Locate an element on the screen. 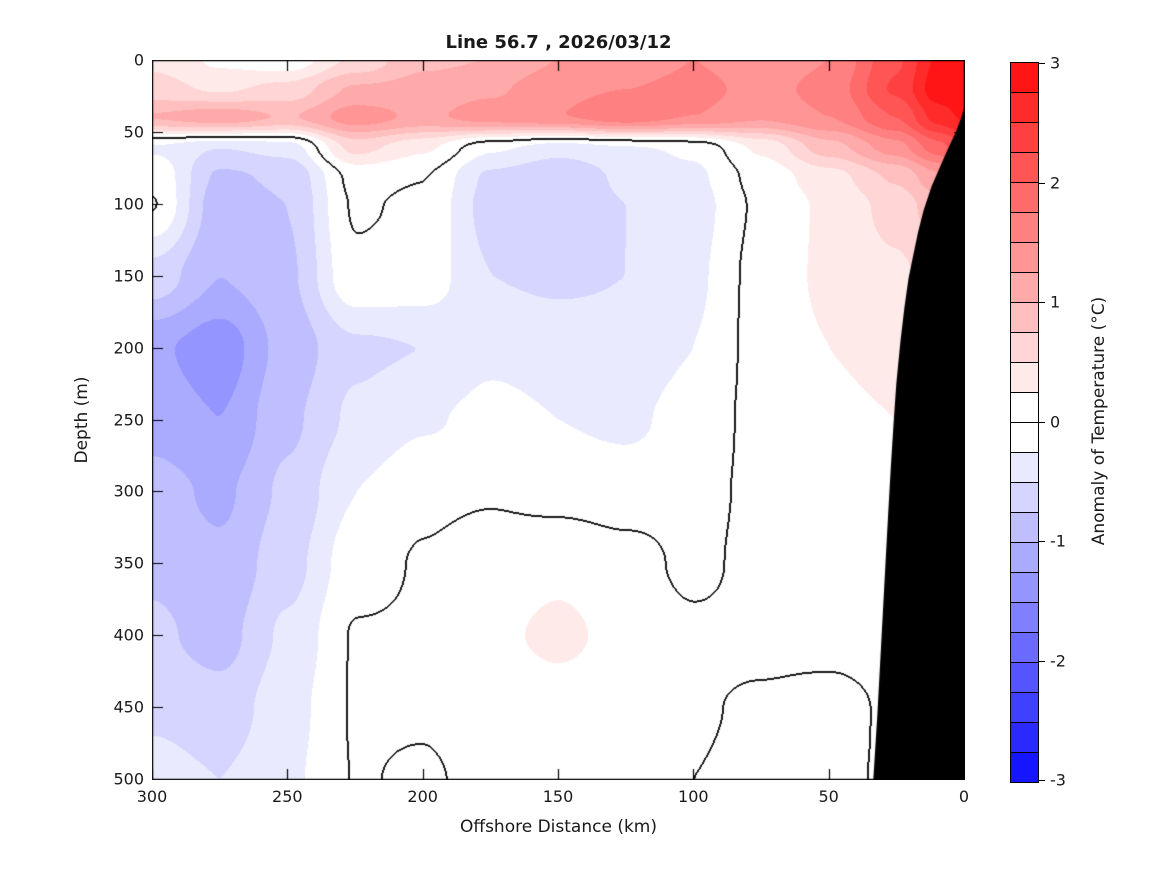 This screenshot has height=875, width=1167. y-tick-label: 450 is located at coordinates (128, 707).